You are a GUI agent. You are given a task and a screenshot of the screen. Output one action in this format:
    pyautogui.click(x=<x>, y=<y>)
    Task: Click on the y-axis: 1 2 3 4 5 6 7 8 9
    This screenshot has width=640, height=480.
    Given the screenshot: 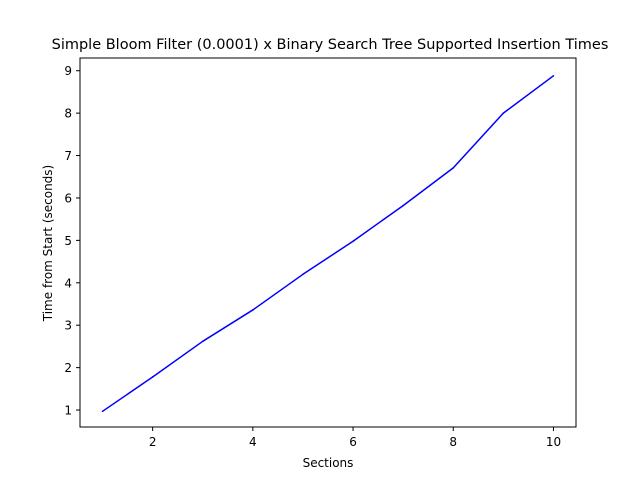 What is the action you would take?
    pyautogui.click(x=72, y=241)
    